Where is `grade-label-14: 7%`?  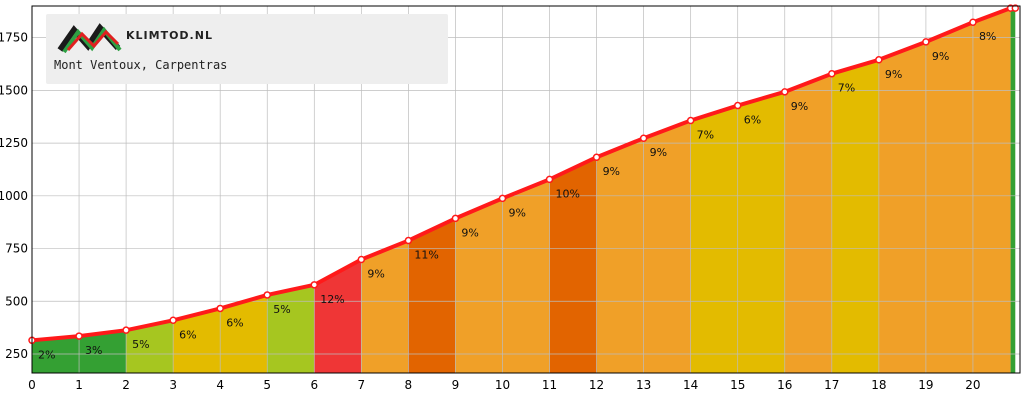 grade-label-14: 7% is located at coordinates (705, 135).